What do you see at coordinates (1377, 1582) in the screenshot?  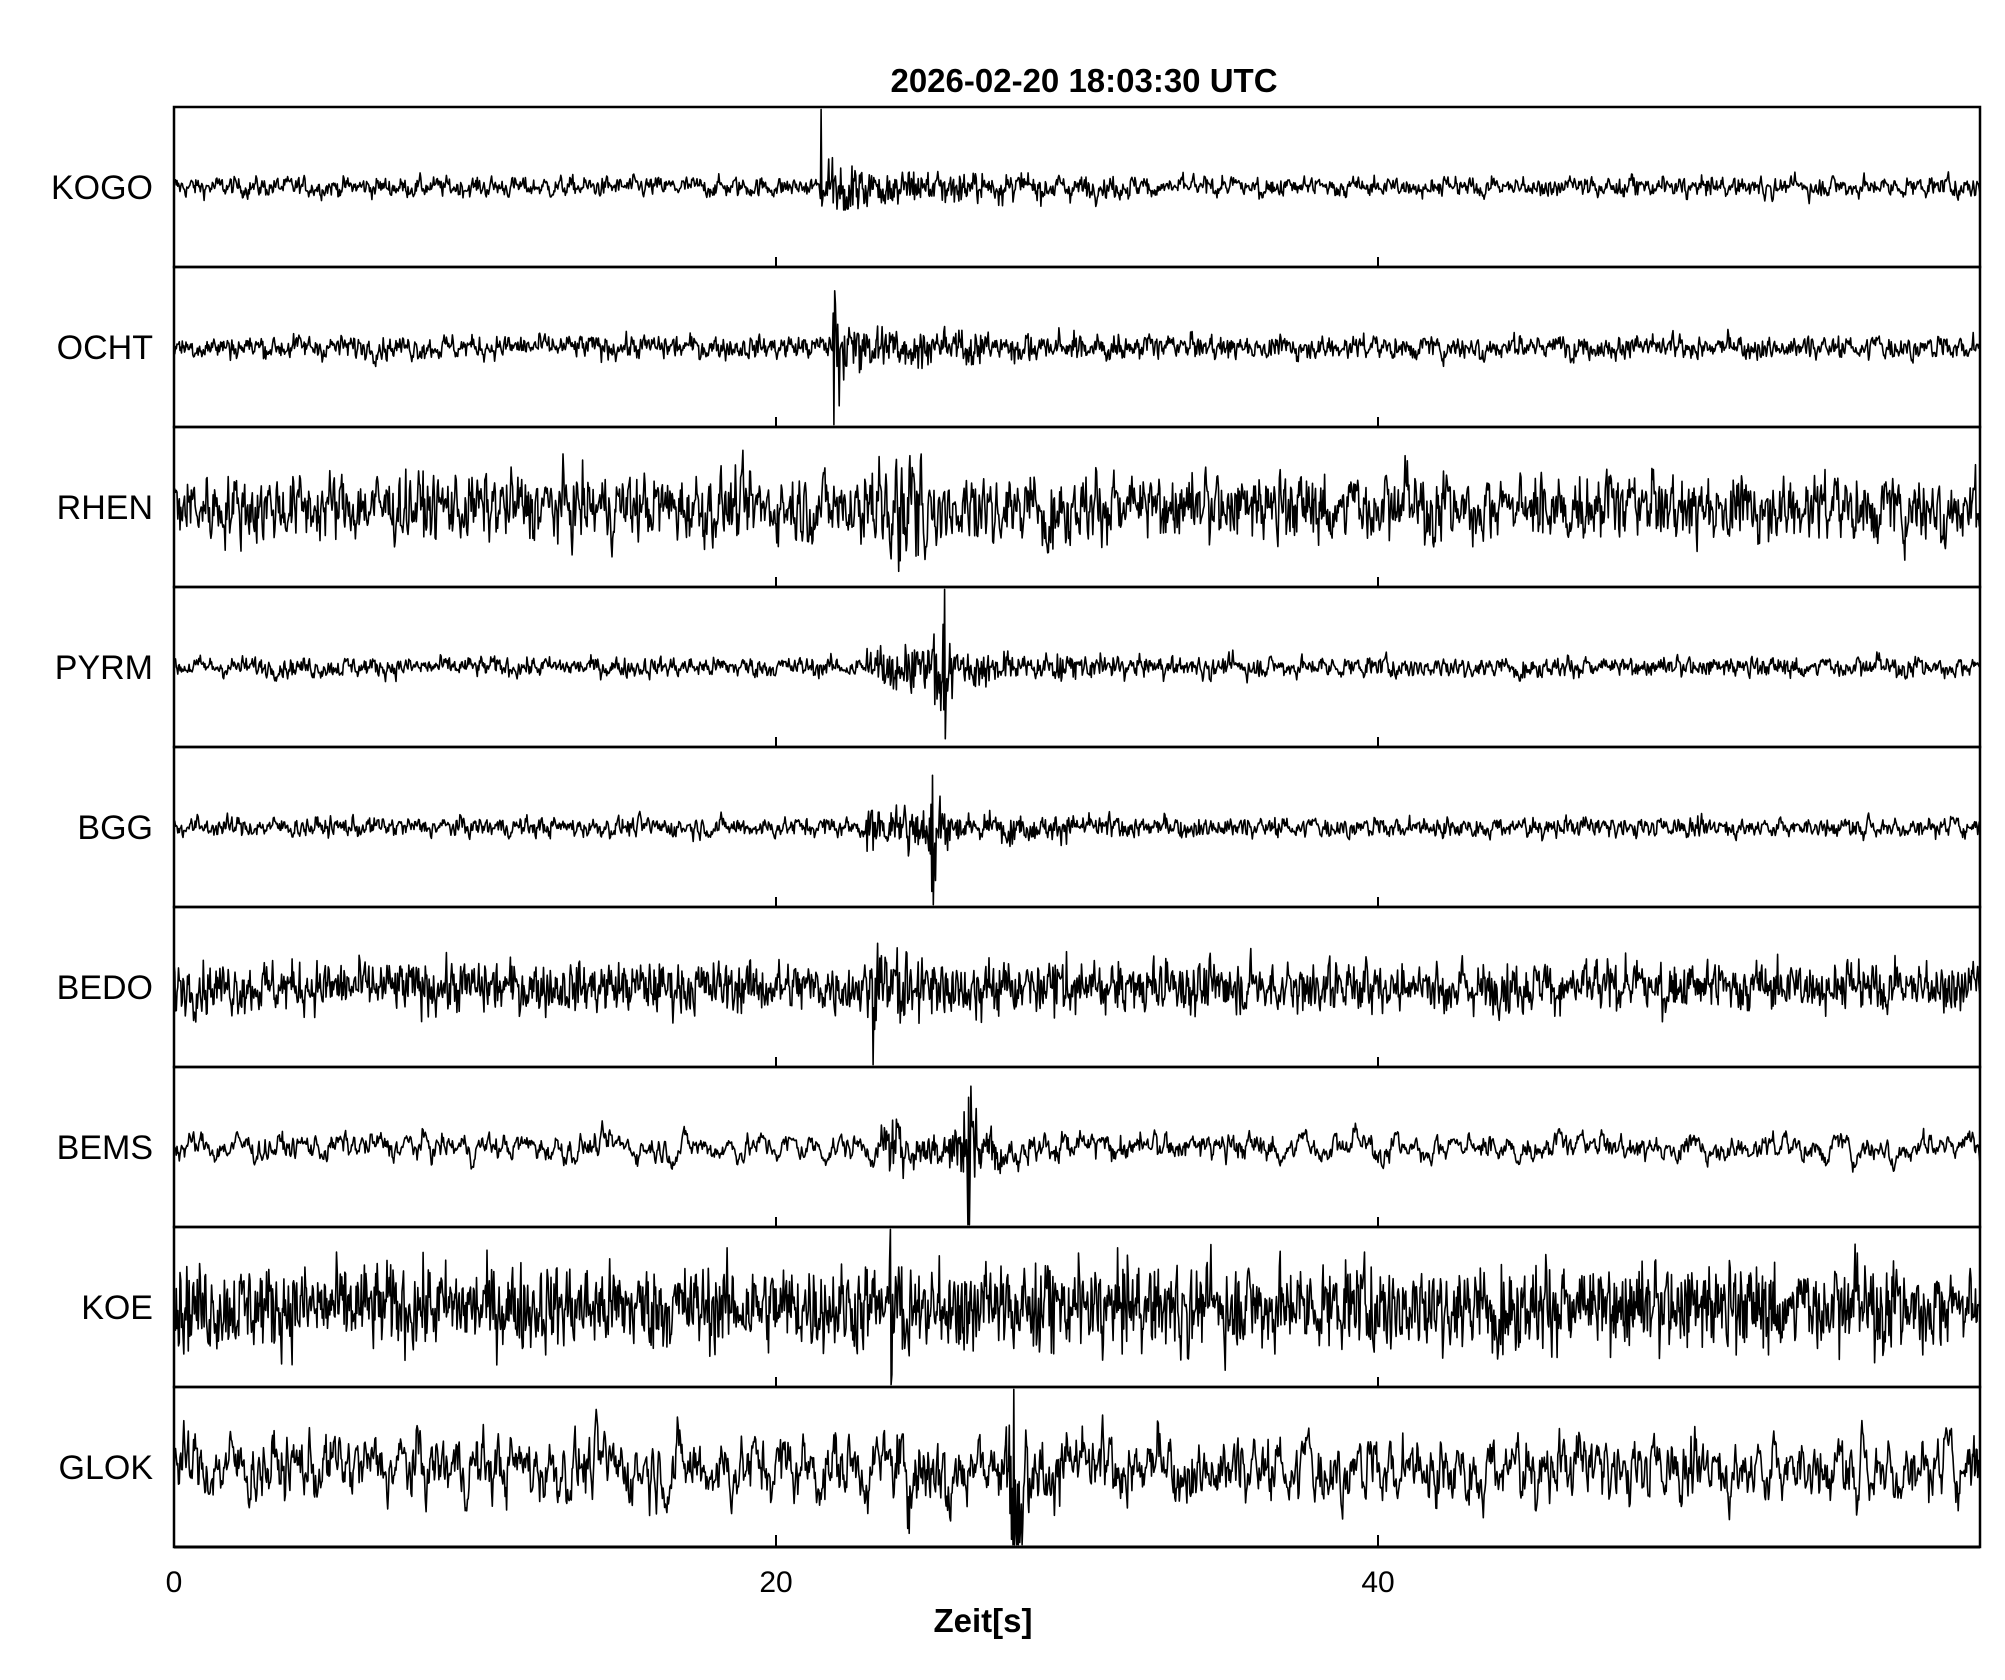 I see `x-tick-label: 40` at bounding box center [1377, 1582].